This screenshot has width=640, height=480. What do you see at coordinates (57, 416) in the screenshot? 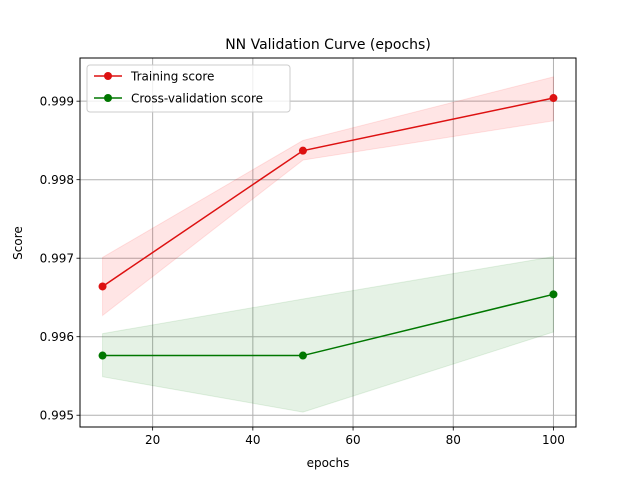
I see `y-tick-label: 0.995` at bounding box center [57, 416].